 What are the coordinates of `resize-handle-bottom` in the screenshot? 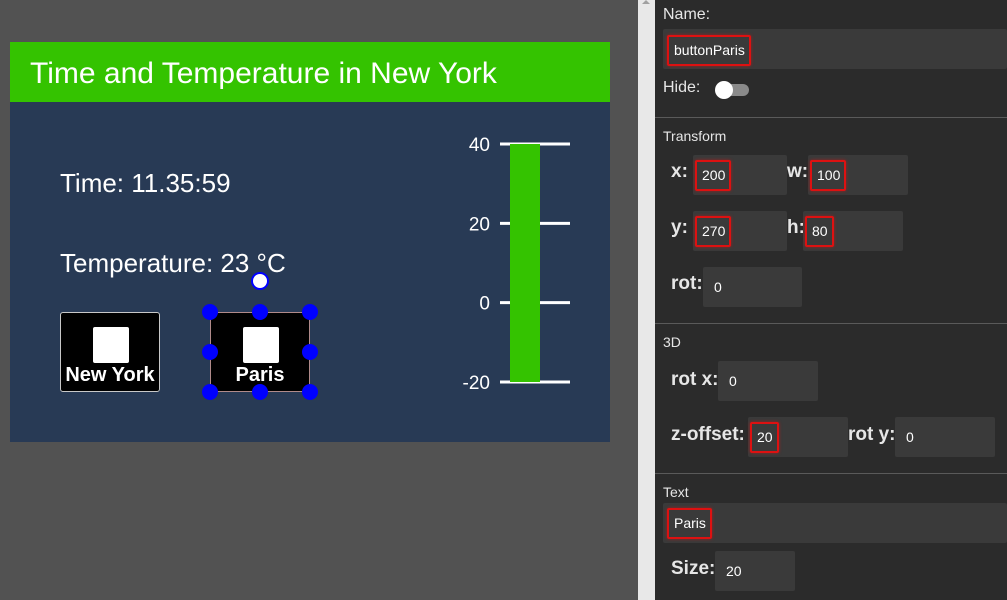 It's located at (260, 392).